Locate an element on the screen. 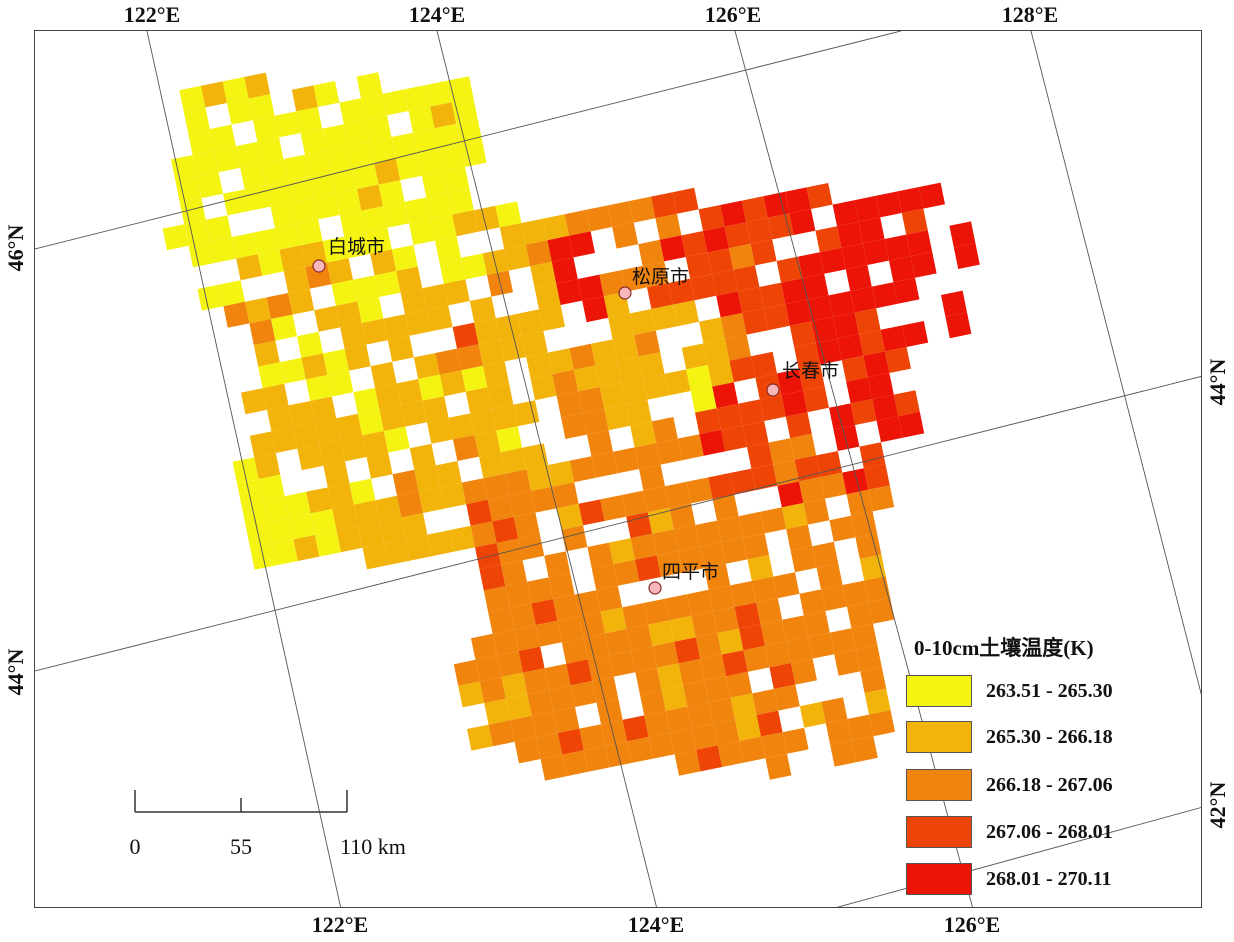 Image resolution: width=1234 pixels, height=942 pixels. scale-bar: 0 55 110 km is located at coordinates (268, 825).